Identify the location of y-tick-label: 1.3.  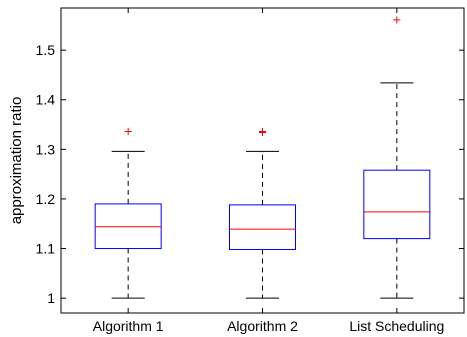
(46, 149).